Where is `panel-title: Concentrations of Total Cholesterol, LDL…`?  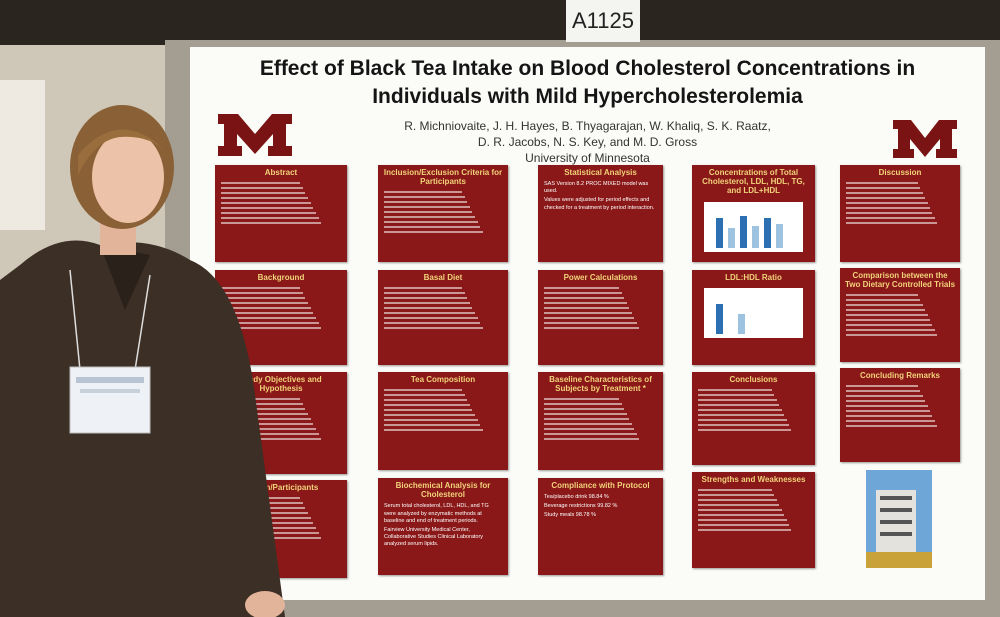 panel-title: Concentrations of Total Cholesterol, LDL… is located at coordinates (753, 182).